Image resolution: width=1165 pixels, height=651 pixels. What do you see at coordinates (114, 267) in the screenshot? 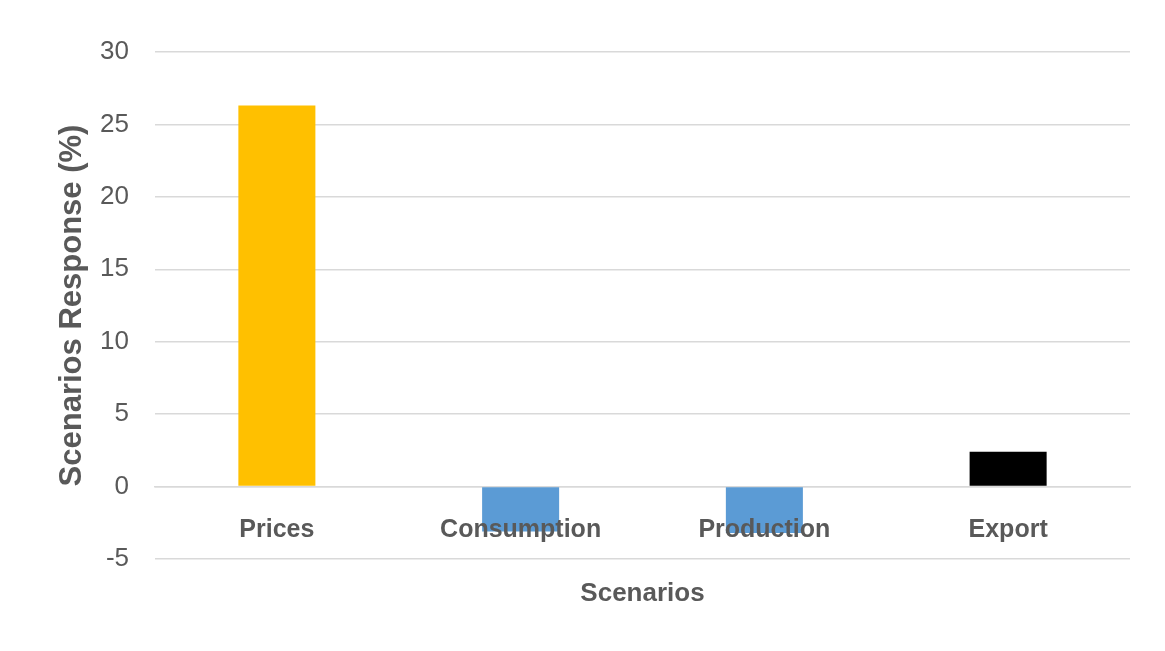
I see `y-tick-label: 15` at bounding box center [114, 267].